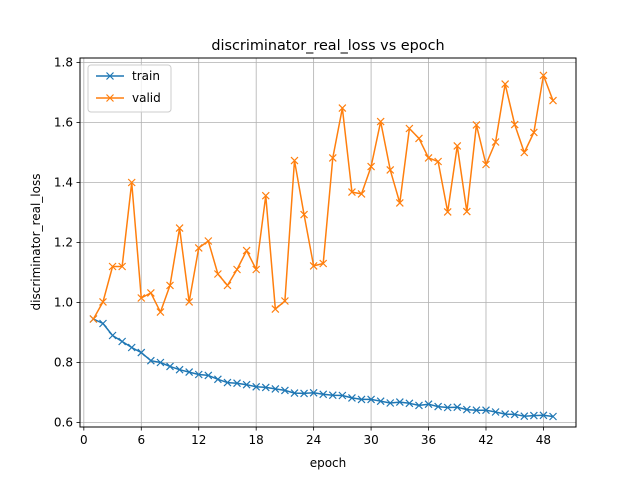  What do you see at coordinates (428, 440) in the screenshot?
I see `x-tick-label: 36` at bounding box center [428, 440].